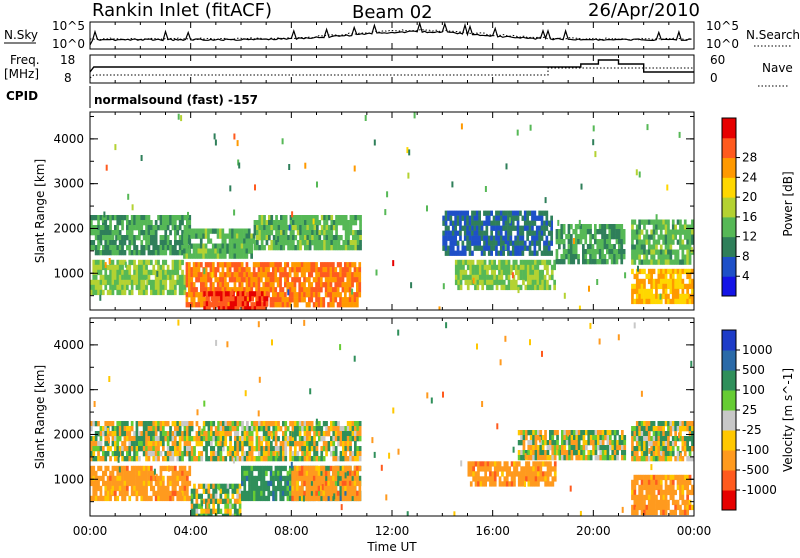 The width and height of the screenshot is (800, 558). Describe the element at coordinates (68, 273) in the screenshot. I see `y-tick-label: 1000` at that location.